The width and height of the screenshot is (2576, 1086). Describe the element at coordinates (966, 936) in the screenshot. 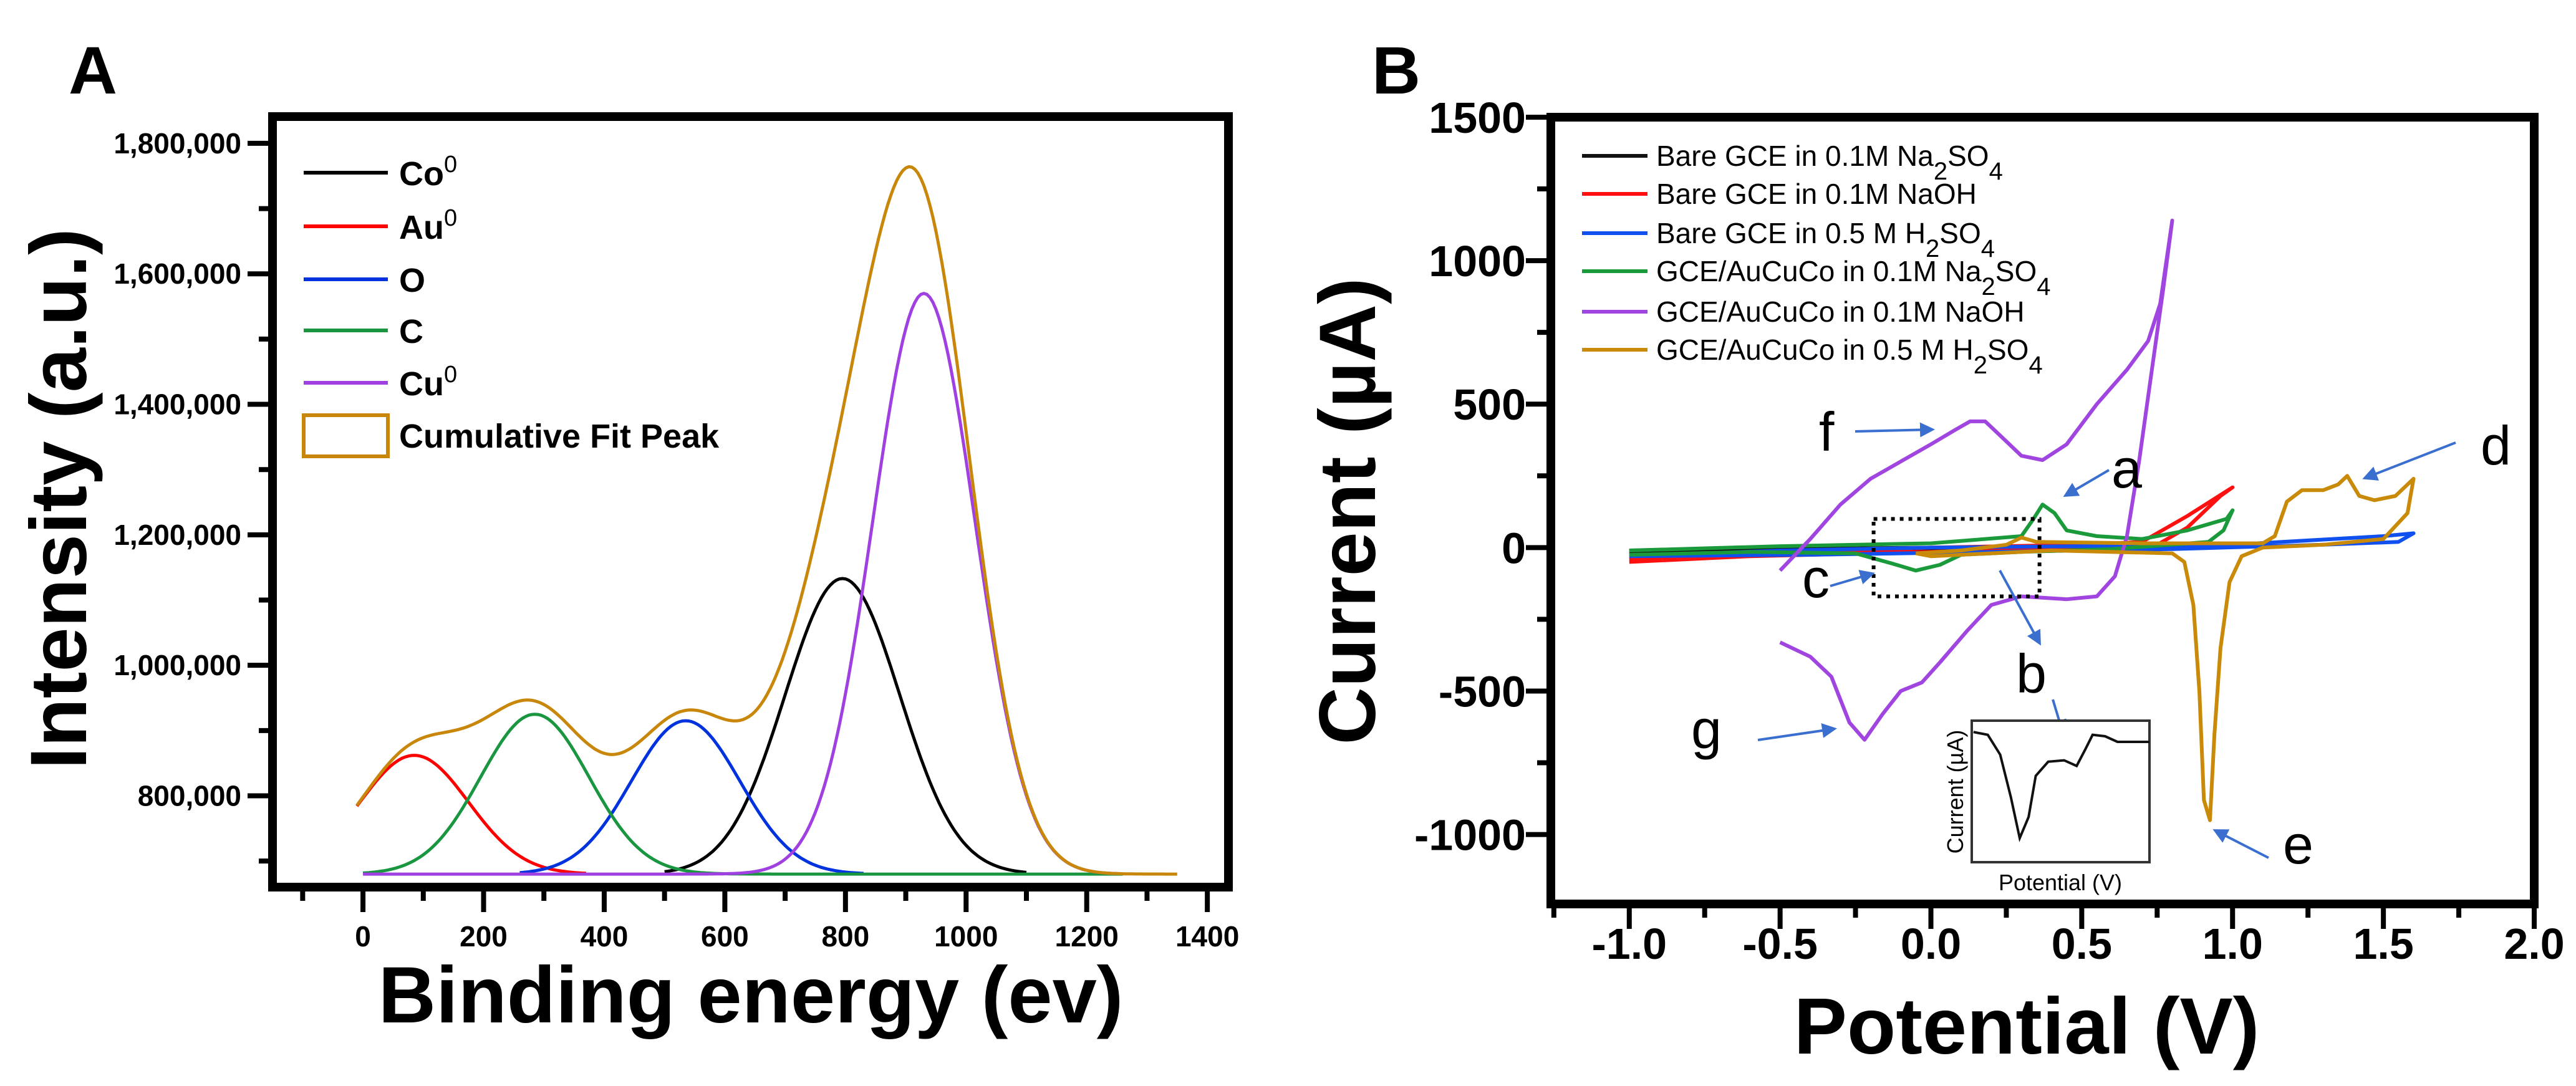

I see `x-tick-label: 1000` at that location.